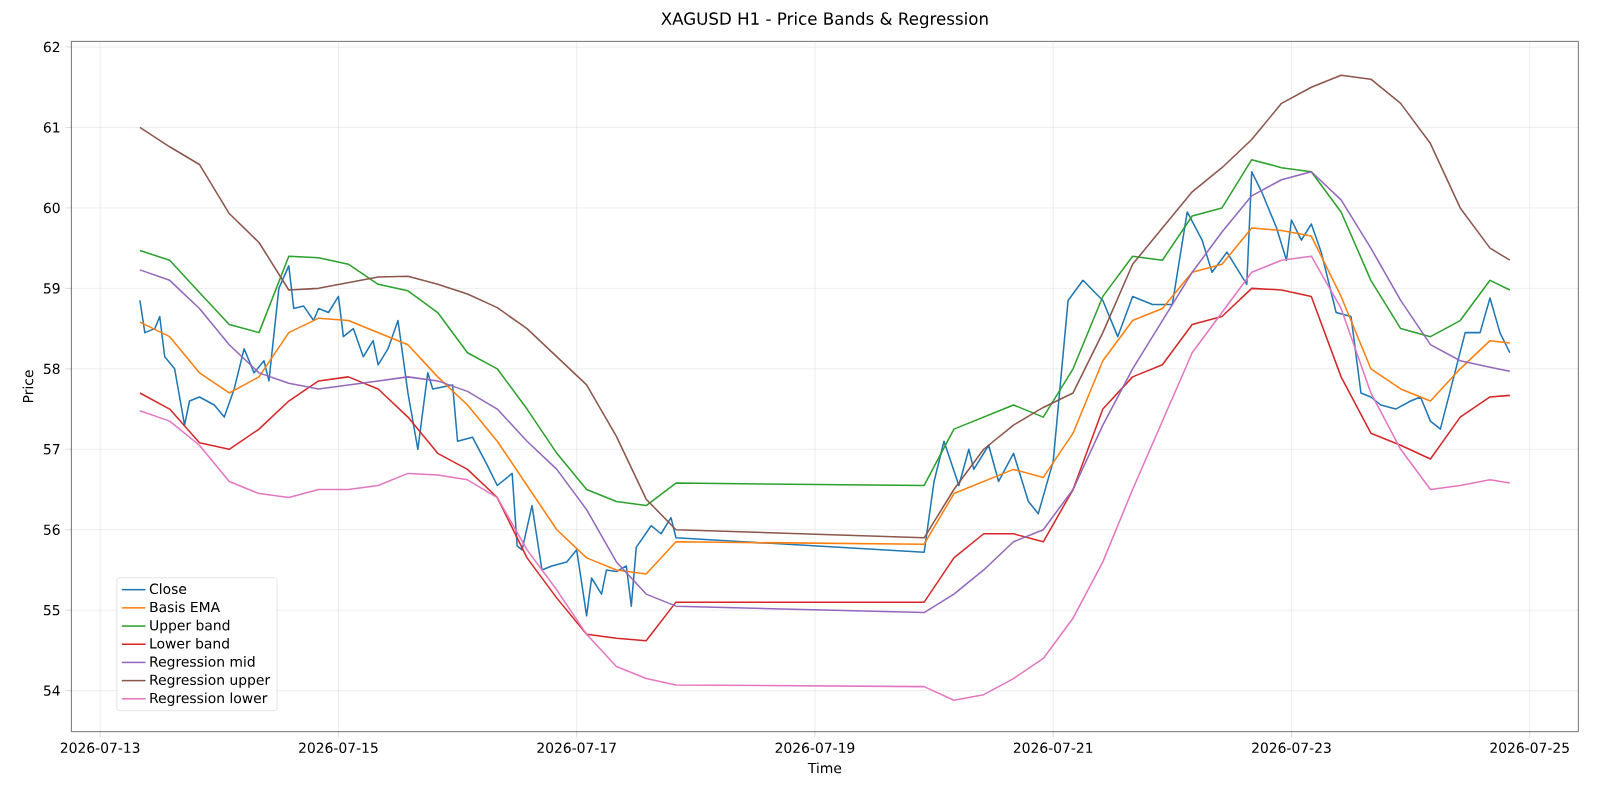  I want to click on chart-title: XAGUSD H1 - Price Bands & Regression, so click(824, 20).